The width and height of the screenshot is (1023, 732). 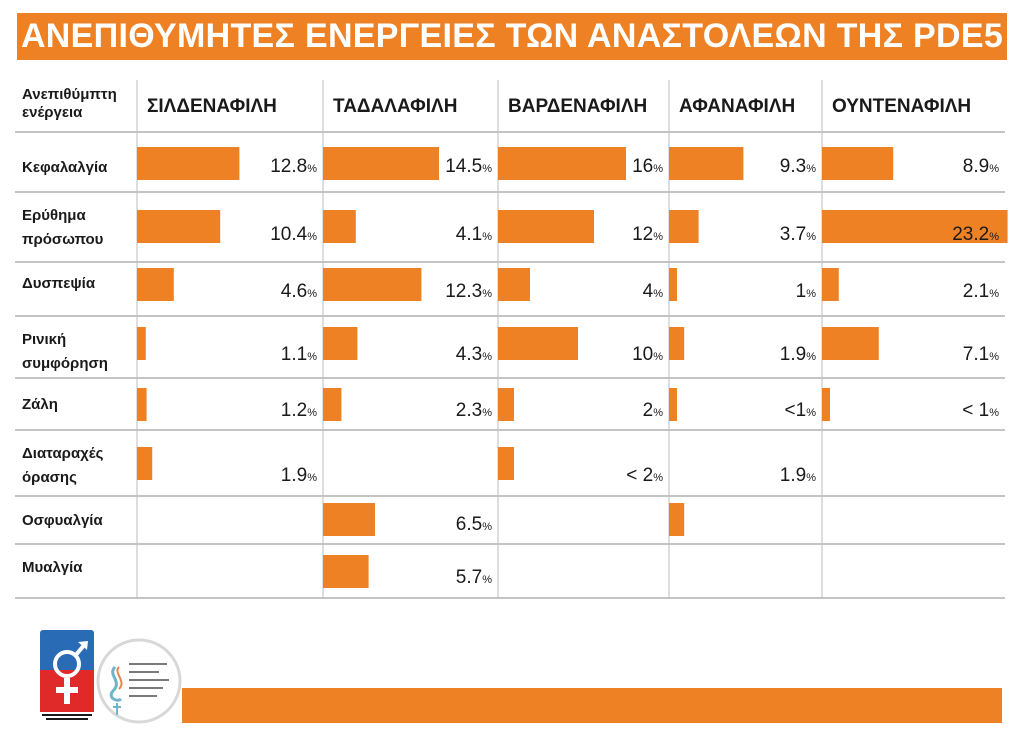 What do you see at coordinates (981, 354) in the screenshot?
I see `value-label: 7.1%` at bounding box center [981, 354].